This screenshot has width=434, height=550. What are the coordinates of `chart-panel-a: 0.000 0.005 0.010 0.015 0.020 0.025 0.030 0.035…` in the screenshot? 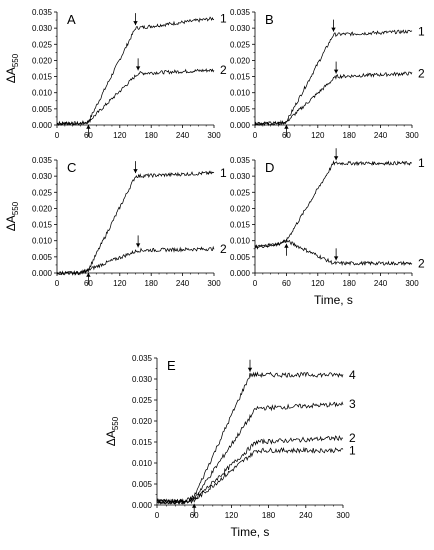 It's located at (115, 74).